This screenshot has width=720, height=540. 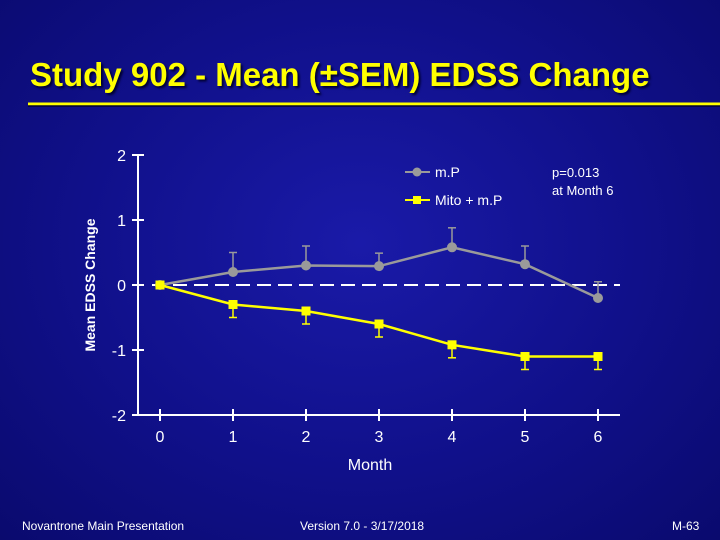 What do you see at coordinates (417, 172) in the screenshot?
I see `legend-marker-mp` at bounding box center [417, 172].